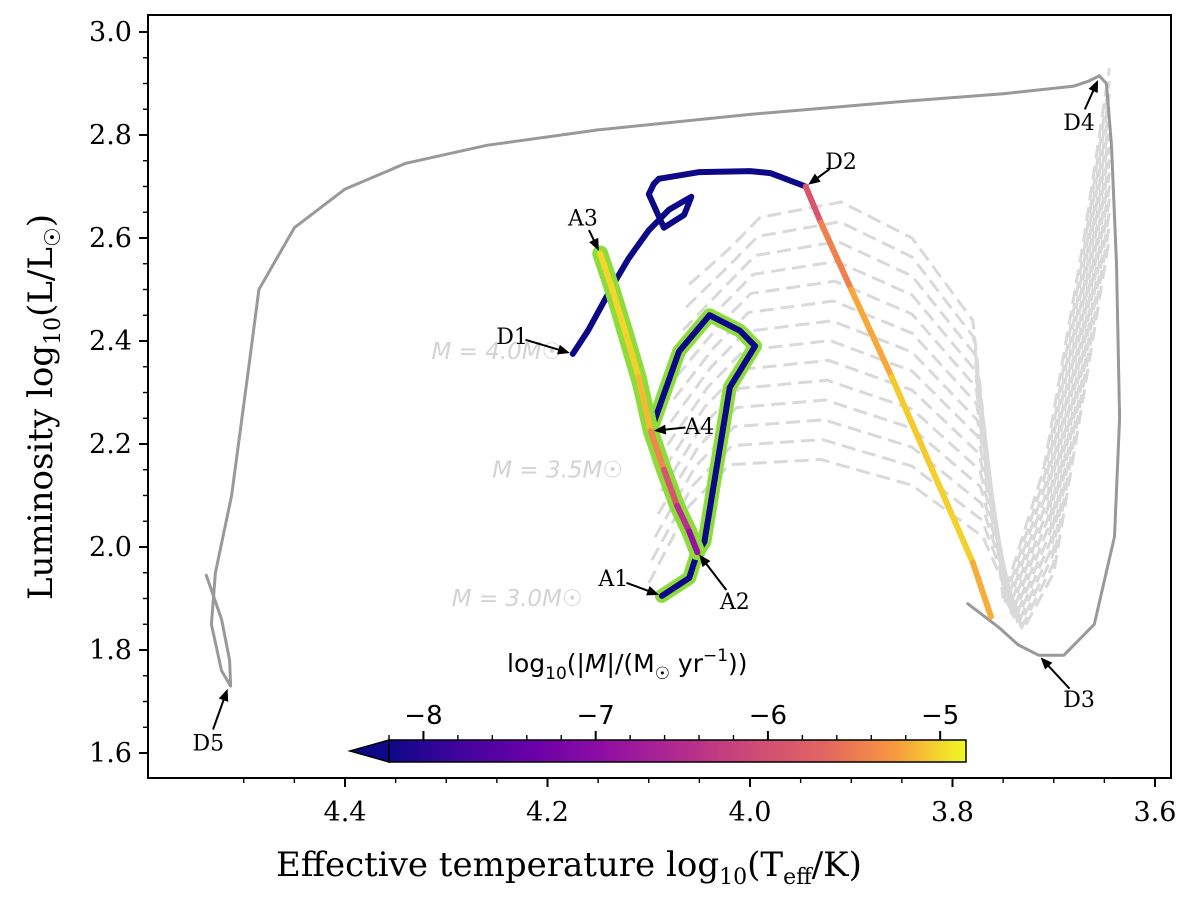  I want to click on annotation-label: A3, so click(582, 218).